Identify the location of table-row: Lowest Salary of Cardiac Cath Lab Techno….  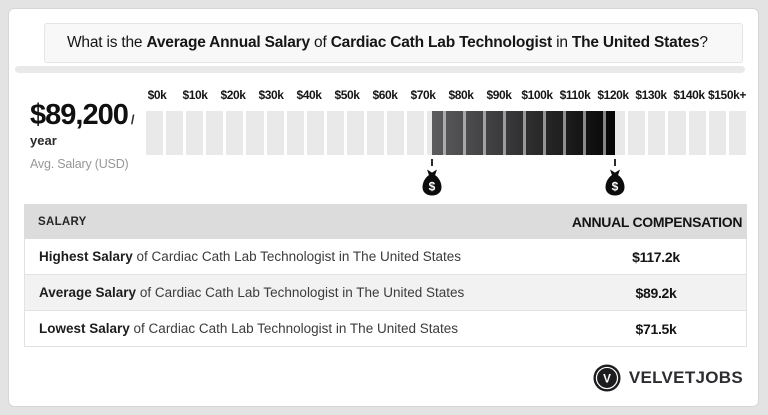
(385, 329).